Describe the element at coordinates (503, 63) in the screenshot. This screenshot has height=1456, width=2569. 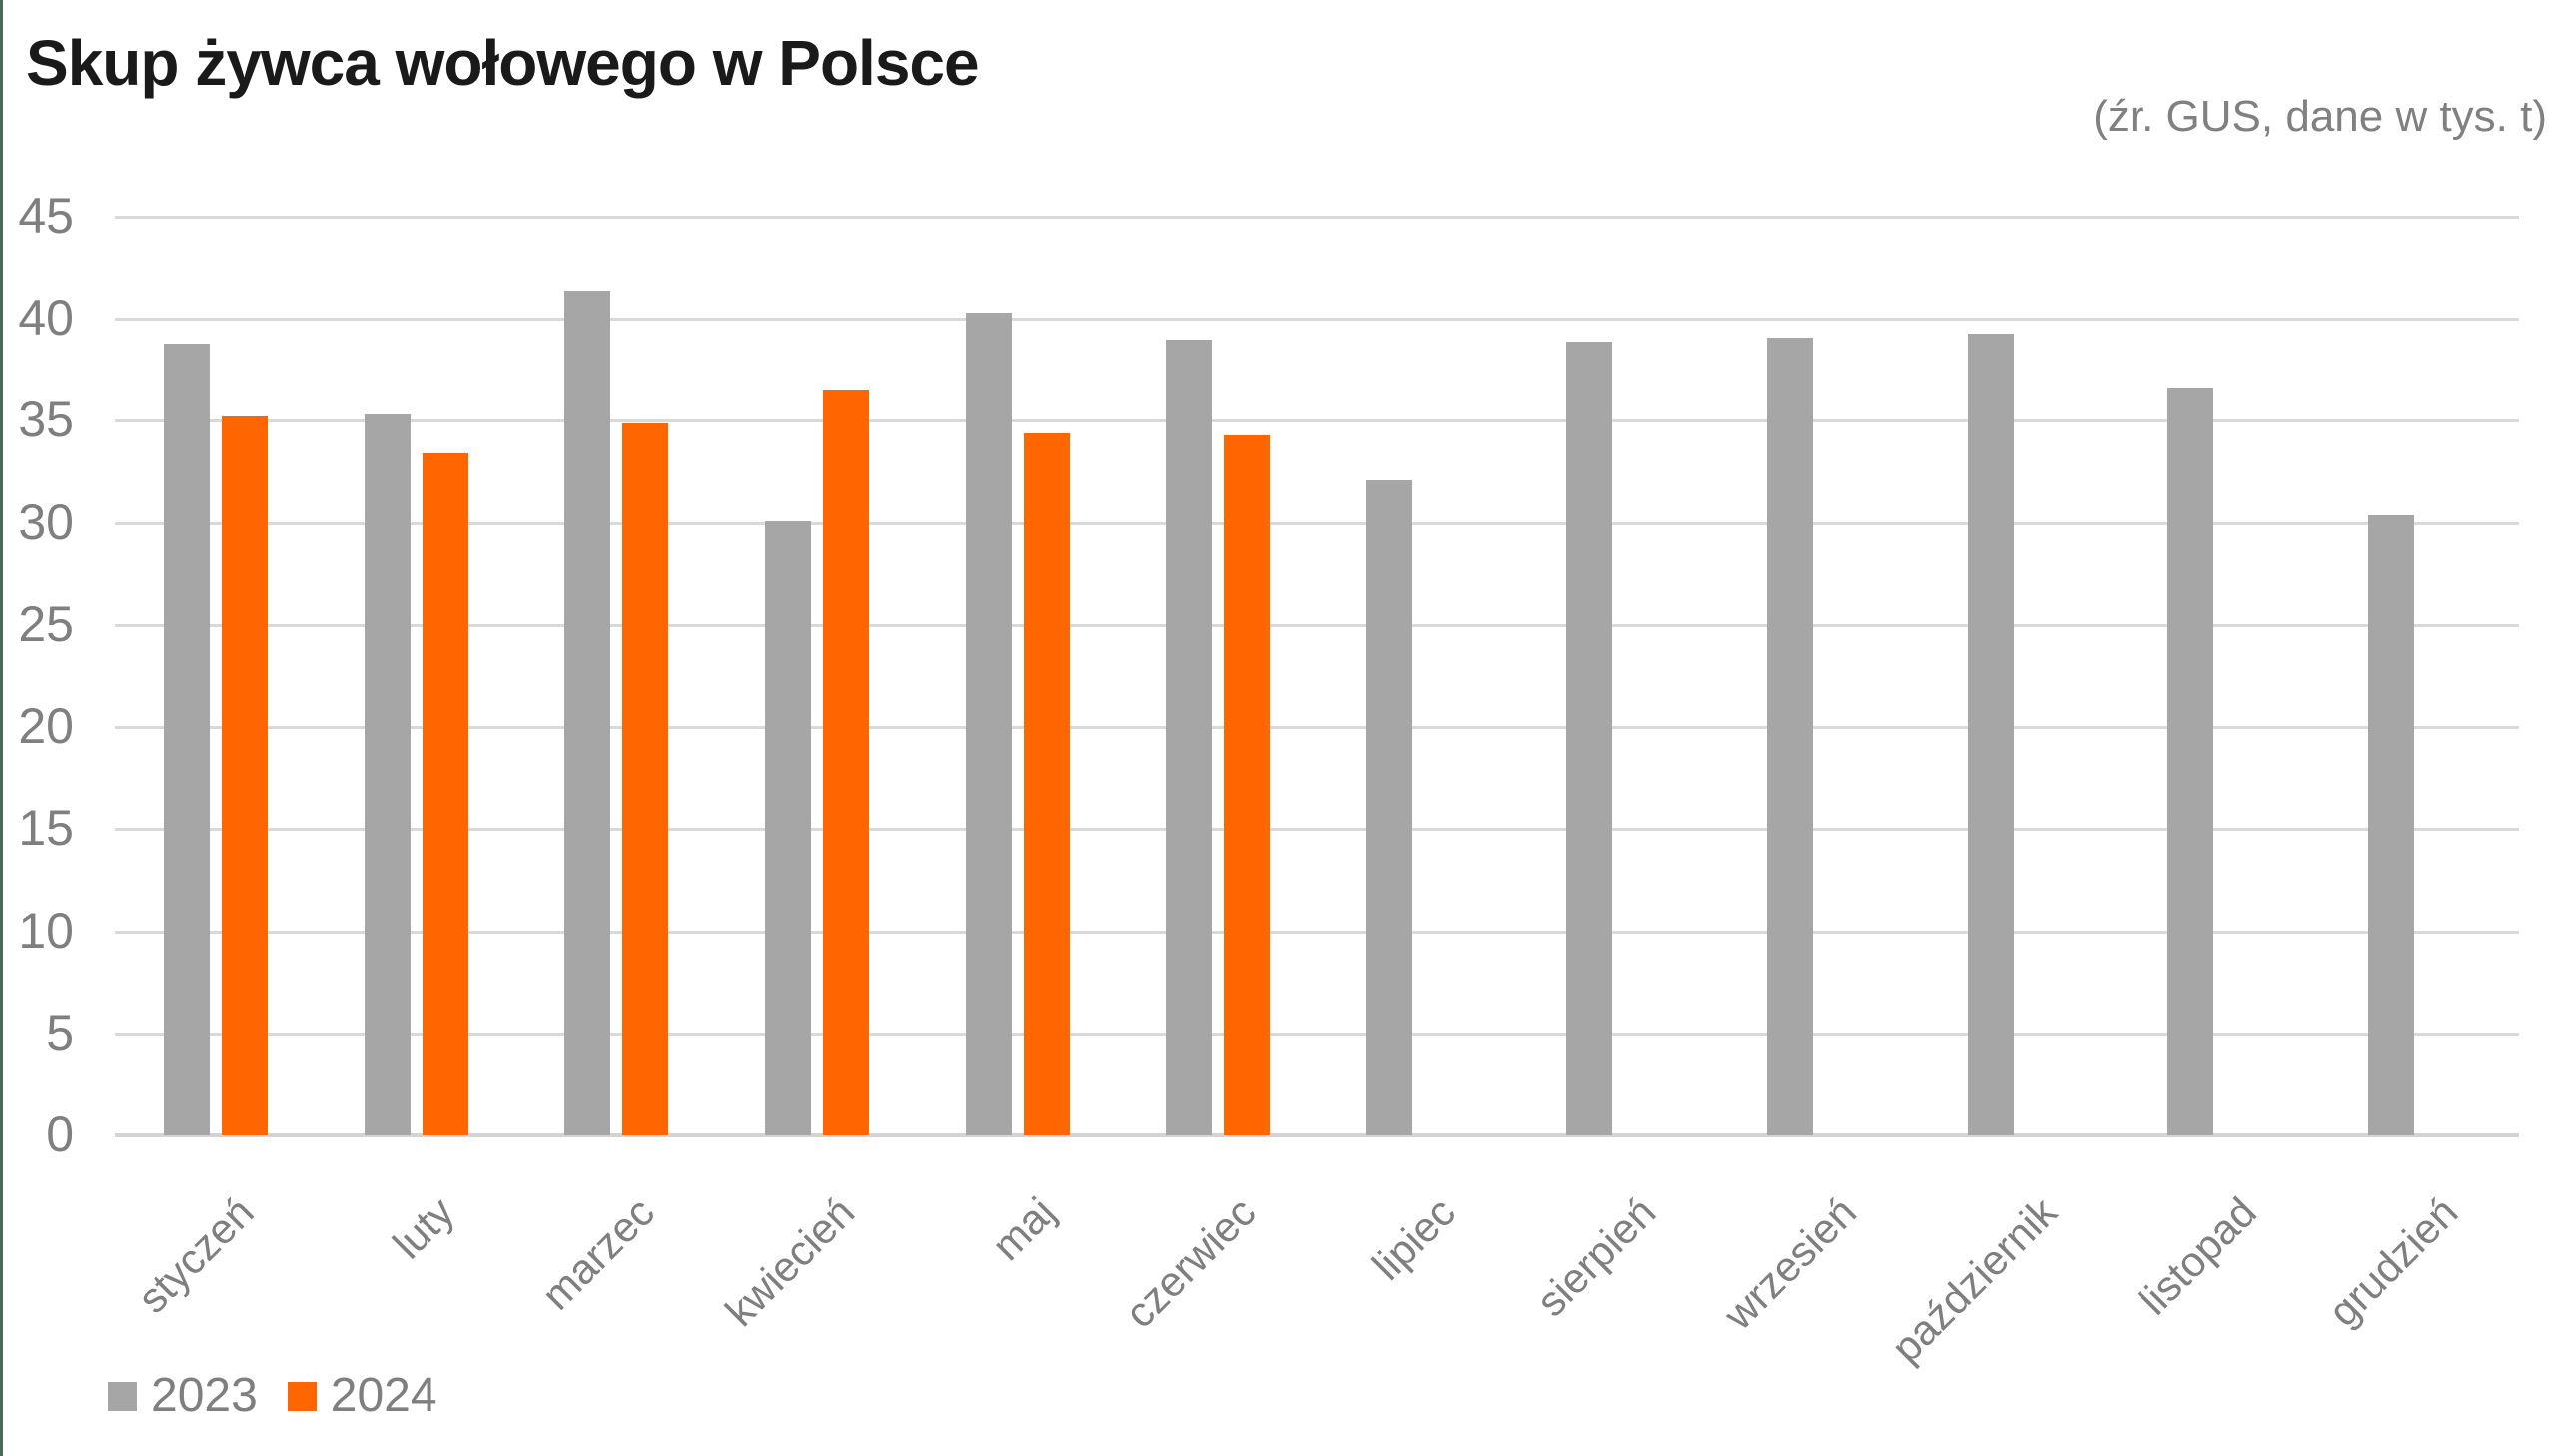
I see `chart-title: Skup żywca wołowego w Polsce` at that location.